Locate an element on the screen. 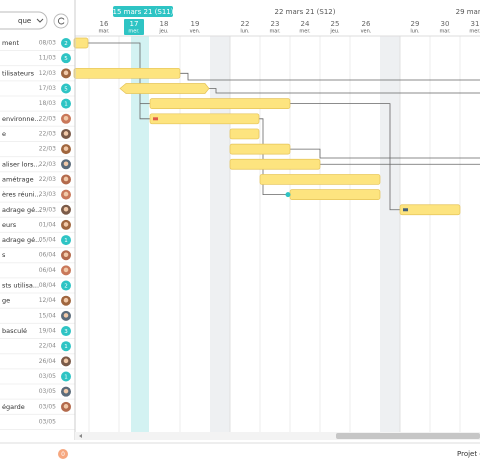 Image resolution: width=480 pixels, height=461 pixels. scrollbar-thumb is located at coordinates (408, 436).